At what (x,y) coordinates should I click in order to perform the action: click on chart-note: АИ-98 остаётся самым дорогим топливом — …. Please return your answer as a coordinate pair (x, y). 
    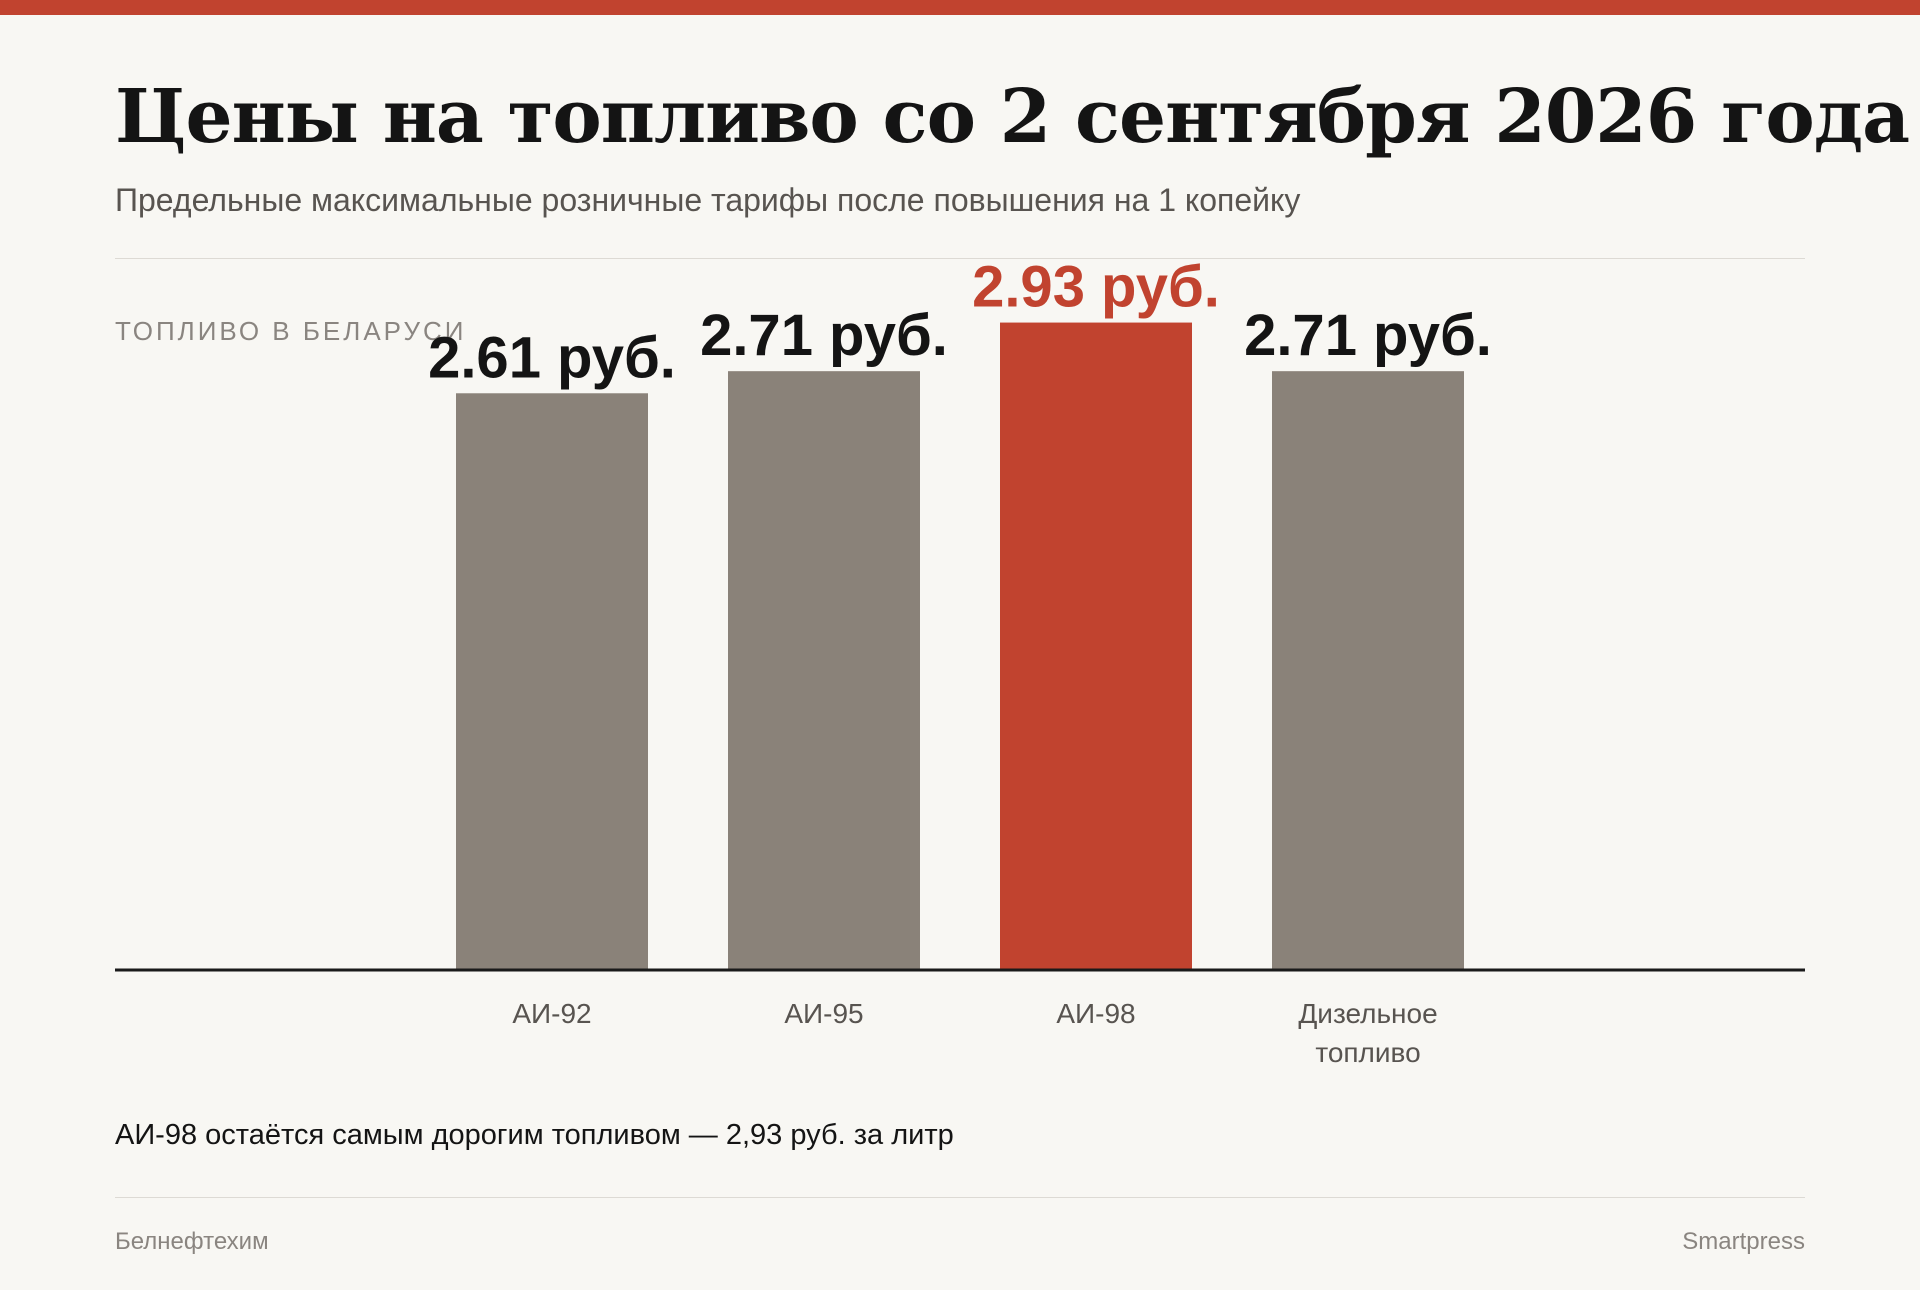
    Looking at the image, I should click on (534, 1135).